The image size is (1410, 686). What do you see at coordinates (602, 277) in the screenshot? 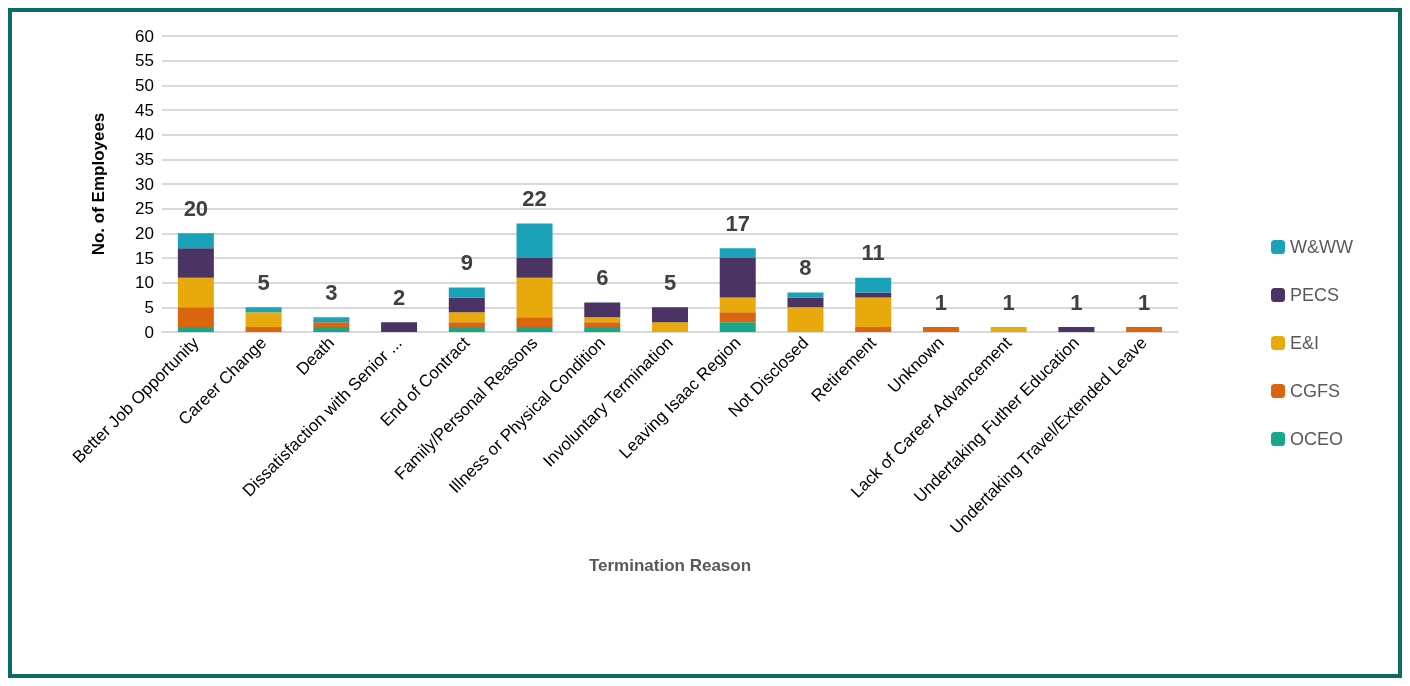
I see `total-label: 6` at bounding box center [602, 277].